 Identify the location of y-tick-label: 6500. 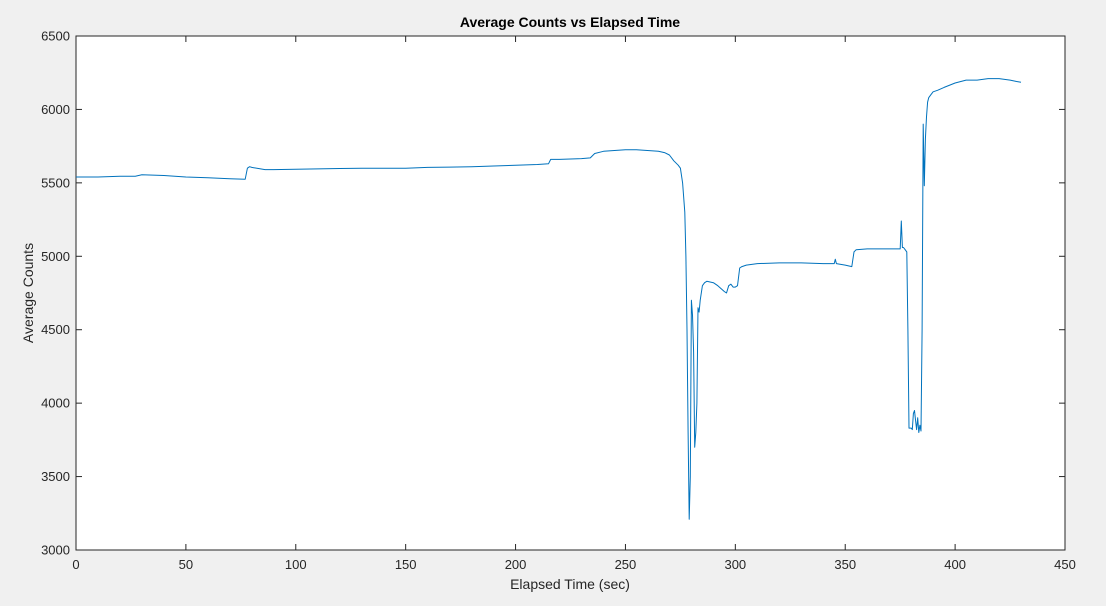
(55, 36).